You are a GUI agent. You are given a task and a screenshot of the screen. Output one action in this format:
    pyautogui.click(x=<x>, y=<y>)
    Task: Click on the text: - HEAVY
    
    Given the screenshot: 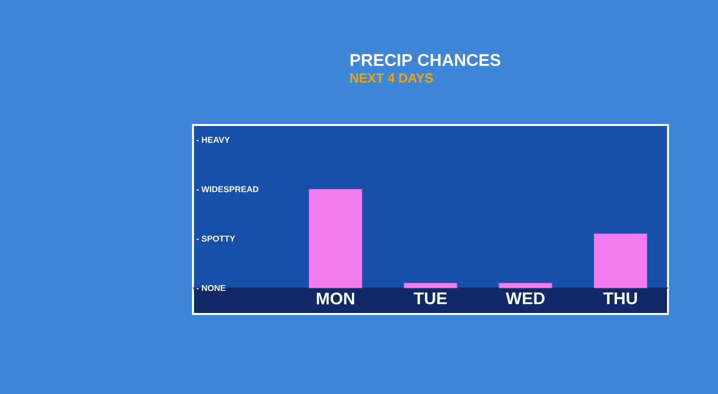 What is the action you would take?
    pyautogui.click(x=213, y=139)
    